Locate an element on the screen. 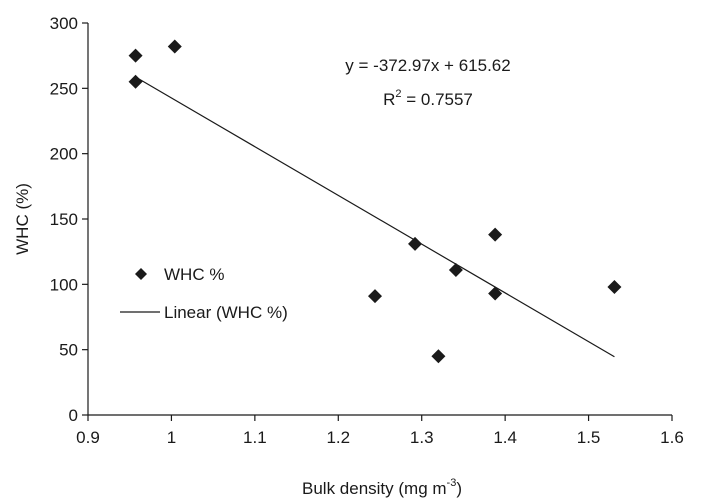  y-axis: 0 50 100 150 200 250 300 is located at coordinates (69, 219).